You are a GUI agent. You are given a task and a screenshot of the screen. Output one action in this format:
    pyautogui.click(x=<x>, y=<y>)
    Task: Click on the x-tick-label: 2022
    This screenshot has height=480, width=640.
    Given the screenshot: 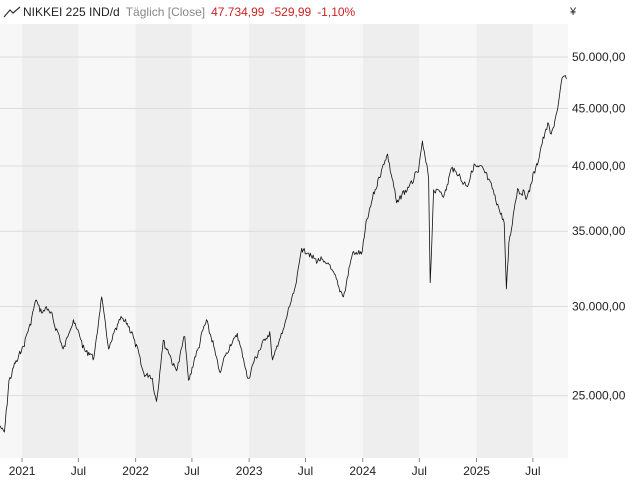 What is the action you would take?
    pyautogui.click(x=135, y=471)
    